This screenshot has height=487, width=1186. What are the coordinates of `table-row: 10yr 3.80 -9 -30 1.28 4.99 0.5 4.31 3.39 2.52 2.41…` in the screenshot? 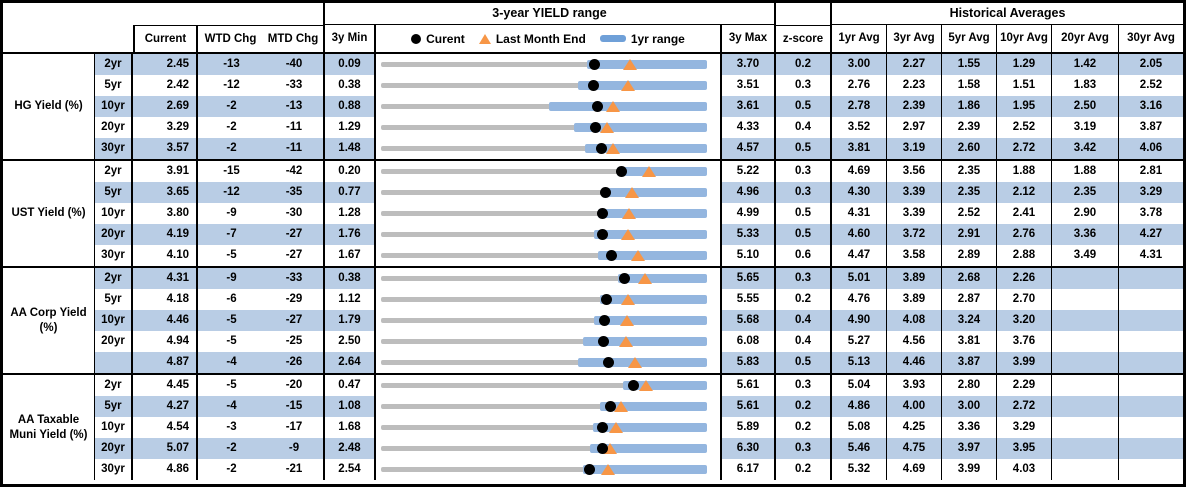 It's located at (639, 213).